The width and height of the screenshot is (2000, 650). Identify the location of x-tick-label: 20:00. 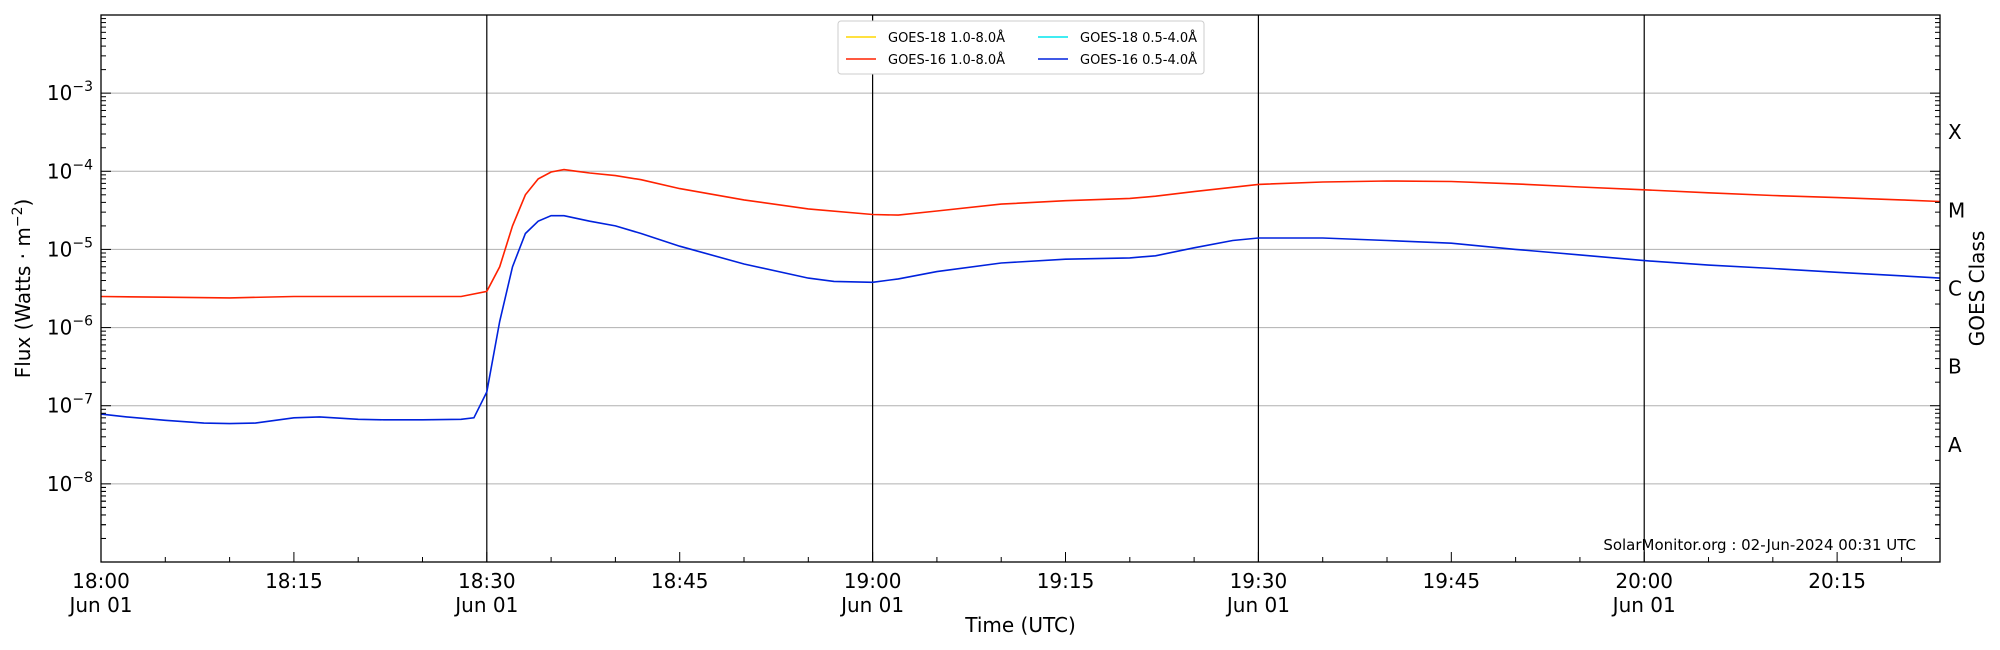
(1644, 581).